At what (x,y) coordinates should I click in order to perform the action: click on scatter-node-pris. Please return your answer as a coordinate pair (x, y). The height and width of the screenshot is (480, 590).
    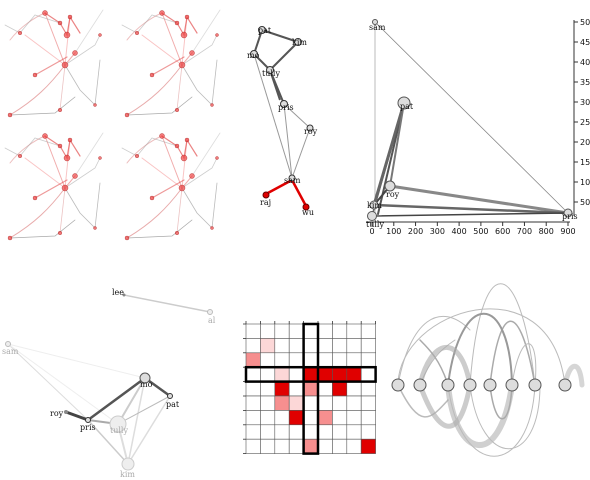
    Looking at the image, I should click on (568, 213).